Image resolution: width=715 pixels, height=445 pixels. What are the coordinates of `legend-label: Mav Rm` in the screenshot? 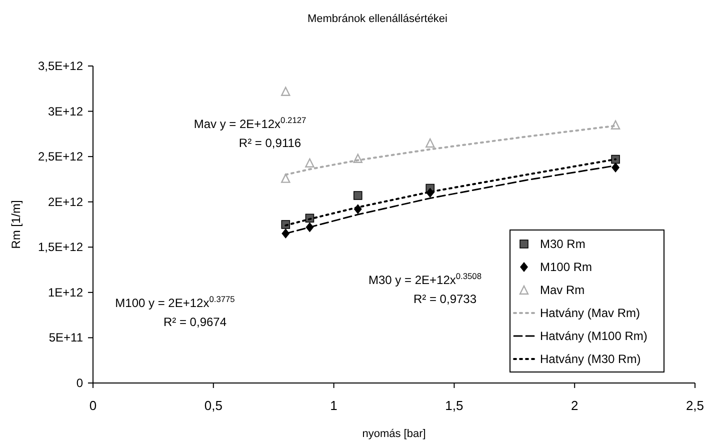 It's located at (562, 290).